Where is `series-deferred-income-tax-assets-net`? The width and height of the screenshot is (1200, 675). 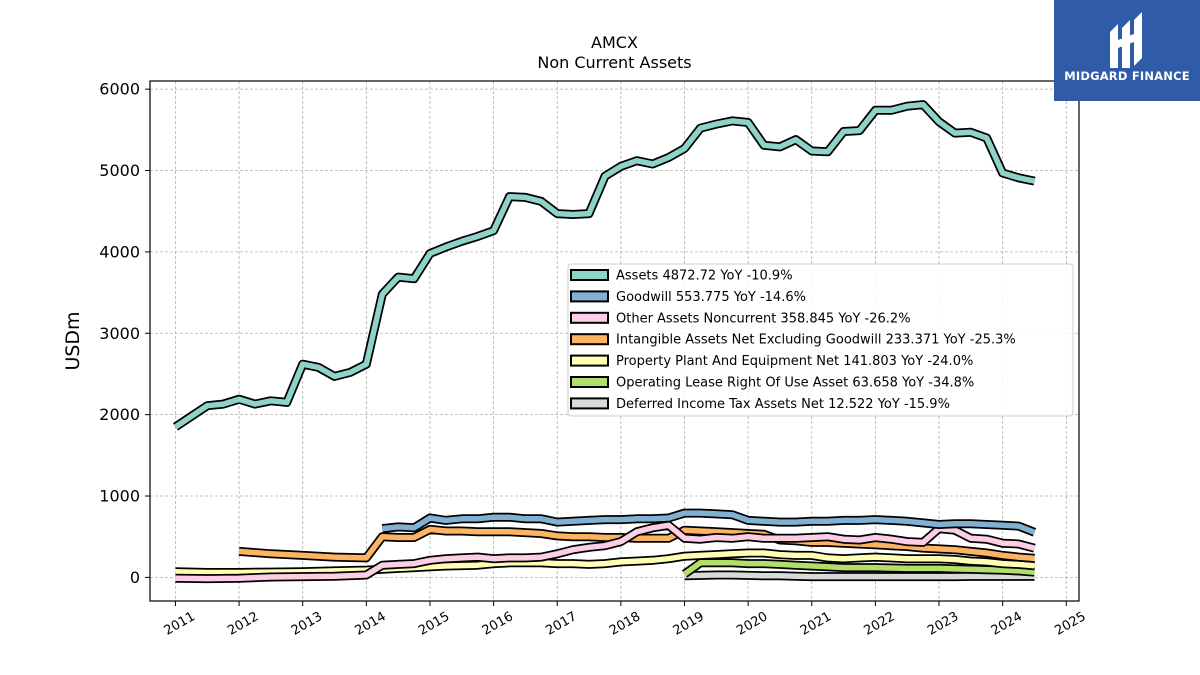 series-deferred-income-tax-assets-net is located at coordinates (859, 576).